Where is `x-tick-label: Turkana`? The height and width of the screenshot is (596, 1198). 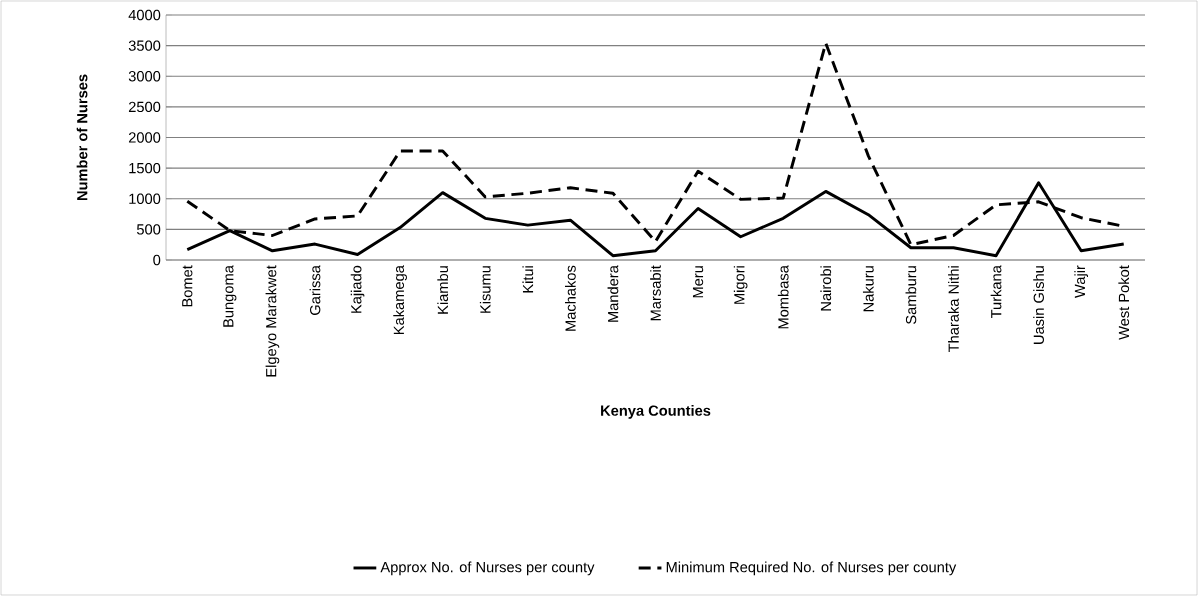 x-tick-label: Turkana is located at coordinates (996, 292).